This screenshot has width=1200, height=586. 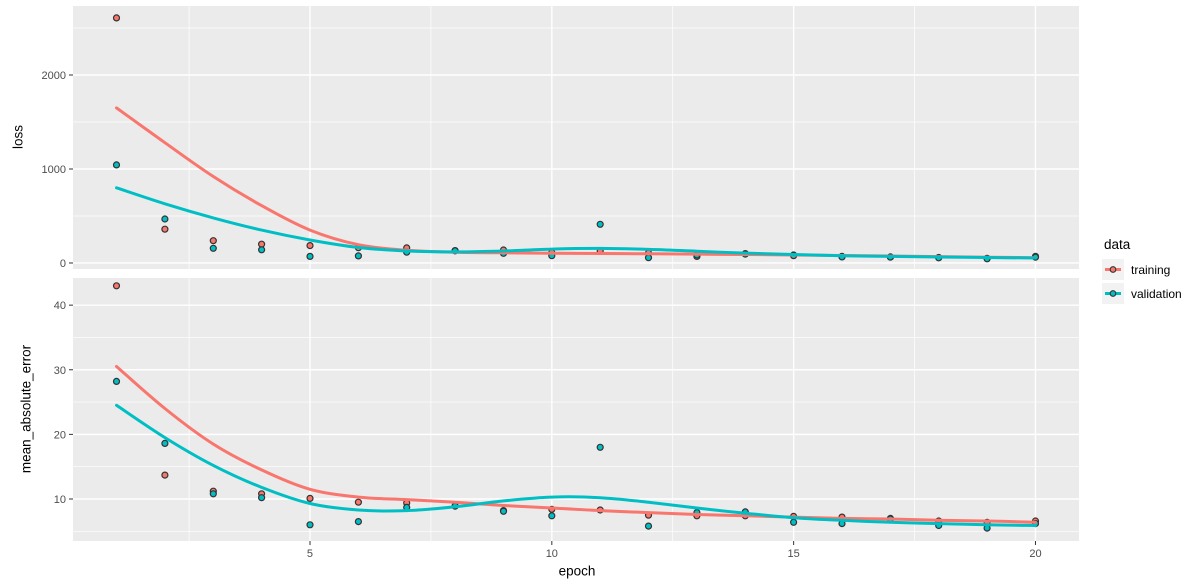 I want to click on validation-key-glyph-icon, so click(x=1113, y=293).